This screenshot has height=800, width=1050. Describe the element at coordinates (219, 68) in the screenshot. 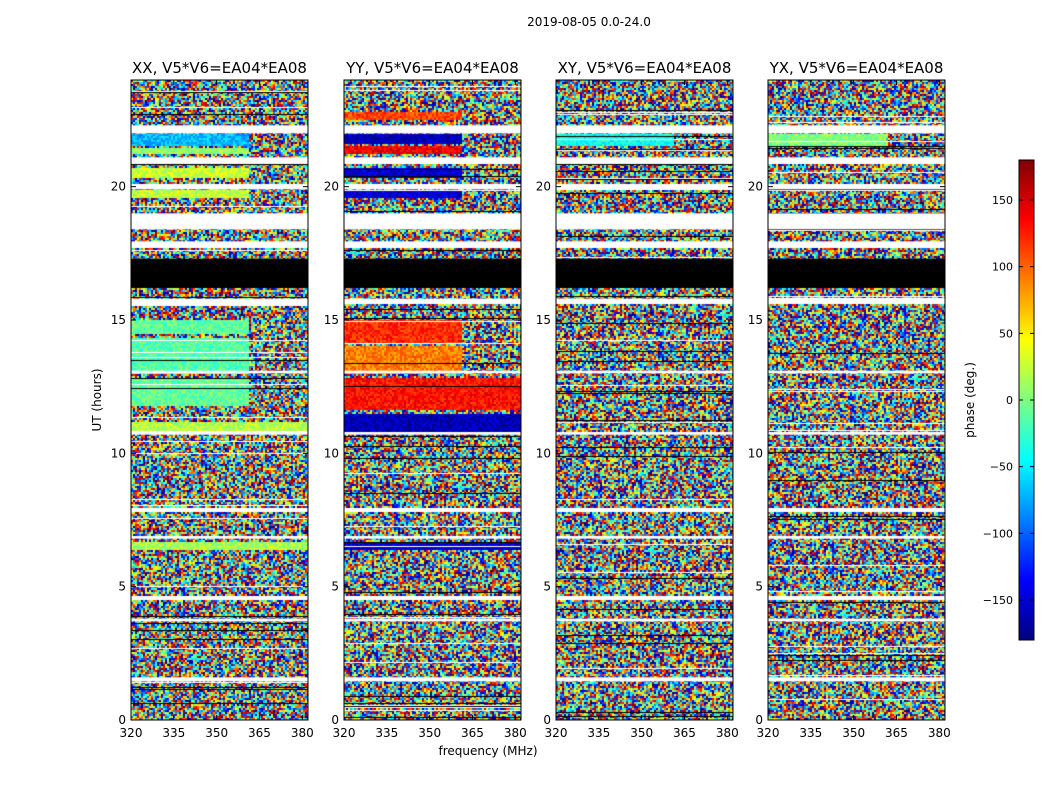

I see `panel-title: XX, V5*V6=EA04*EA08` at that location.